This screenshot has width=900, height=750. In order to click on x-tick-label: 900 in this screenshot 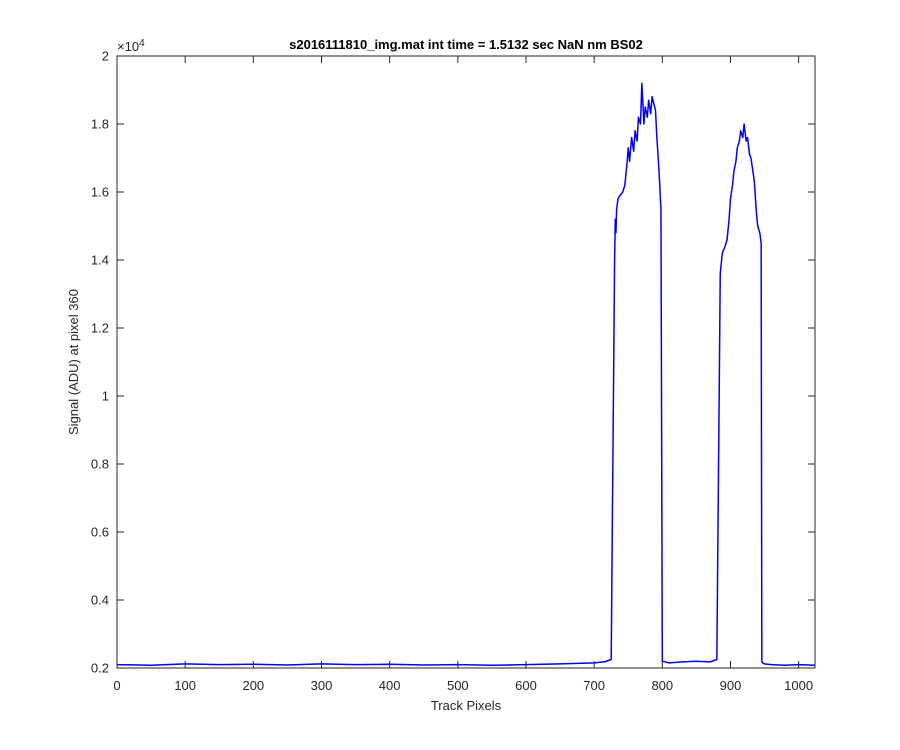, I will do `click(731, 685)`.